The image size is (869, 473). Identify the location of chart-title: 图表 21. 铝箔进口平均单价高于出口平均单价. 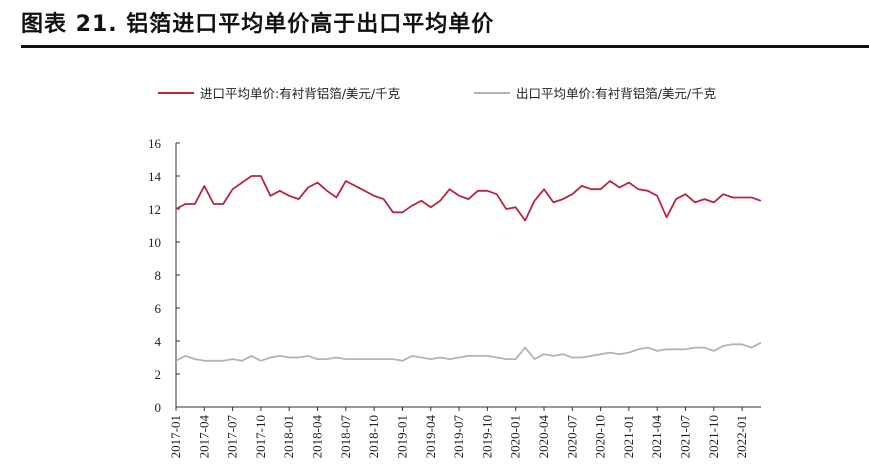
(258, 24).